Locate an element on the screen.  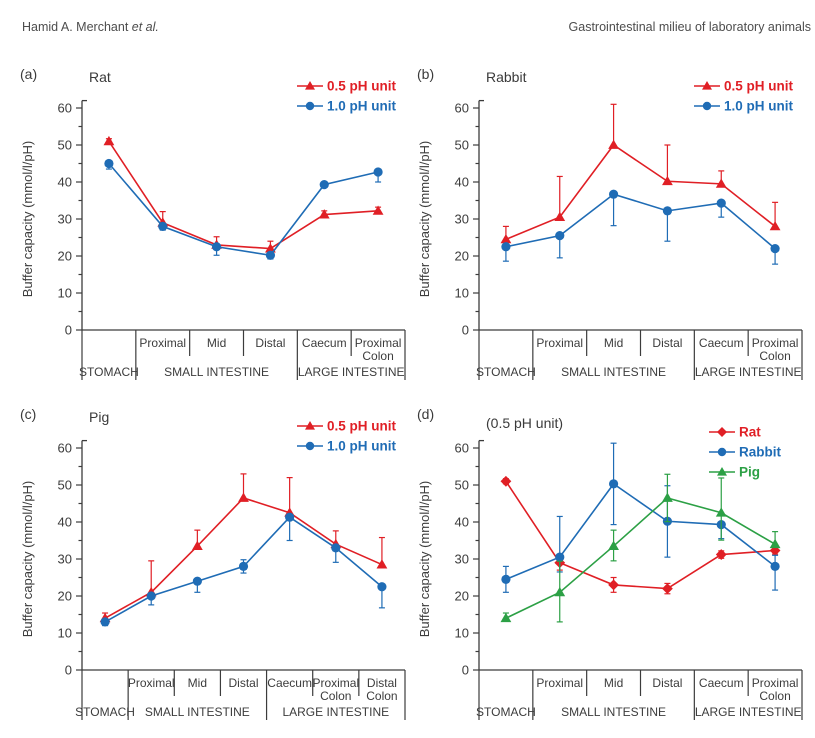
panel-title: Rat is located at coordinates (100, 77).